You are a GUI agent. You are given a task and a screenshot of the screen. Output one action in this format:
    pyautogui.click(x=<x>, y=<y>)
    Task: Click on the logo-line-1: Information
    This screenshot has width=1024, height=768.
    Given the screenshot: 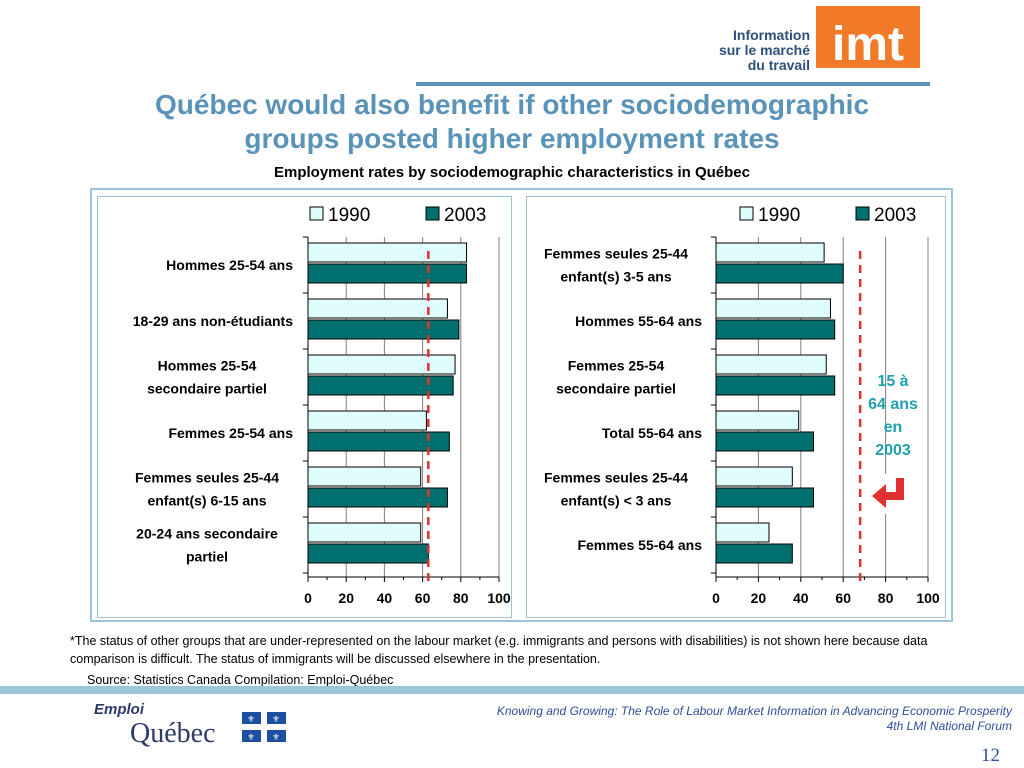 What is the action you would take?
    pyautogui.click(x=771, y=35)
    